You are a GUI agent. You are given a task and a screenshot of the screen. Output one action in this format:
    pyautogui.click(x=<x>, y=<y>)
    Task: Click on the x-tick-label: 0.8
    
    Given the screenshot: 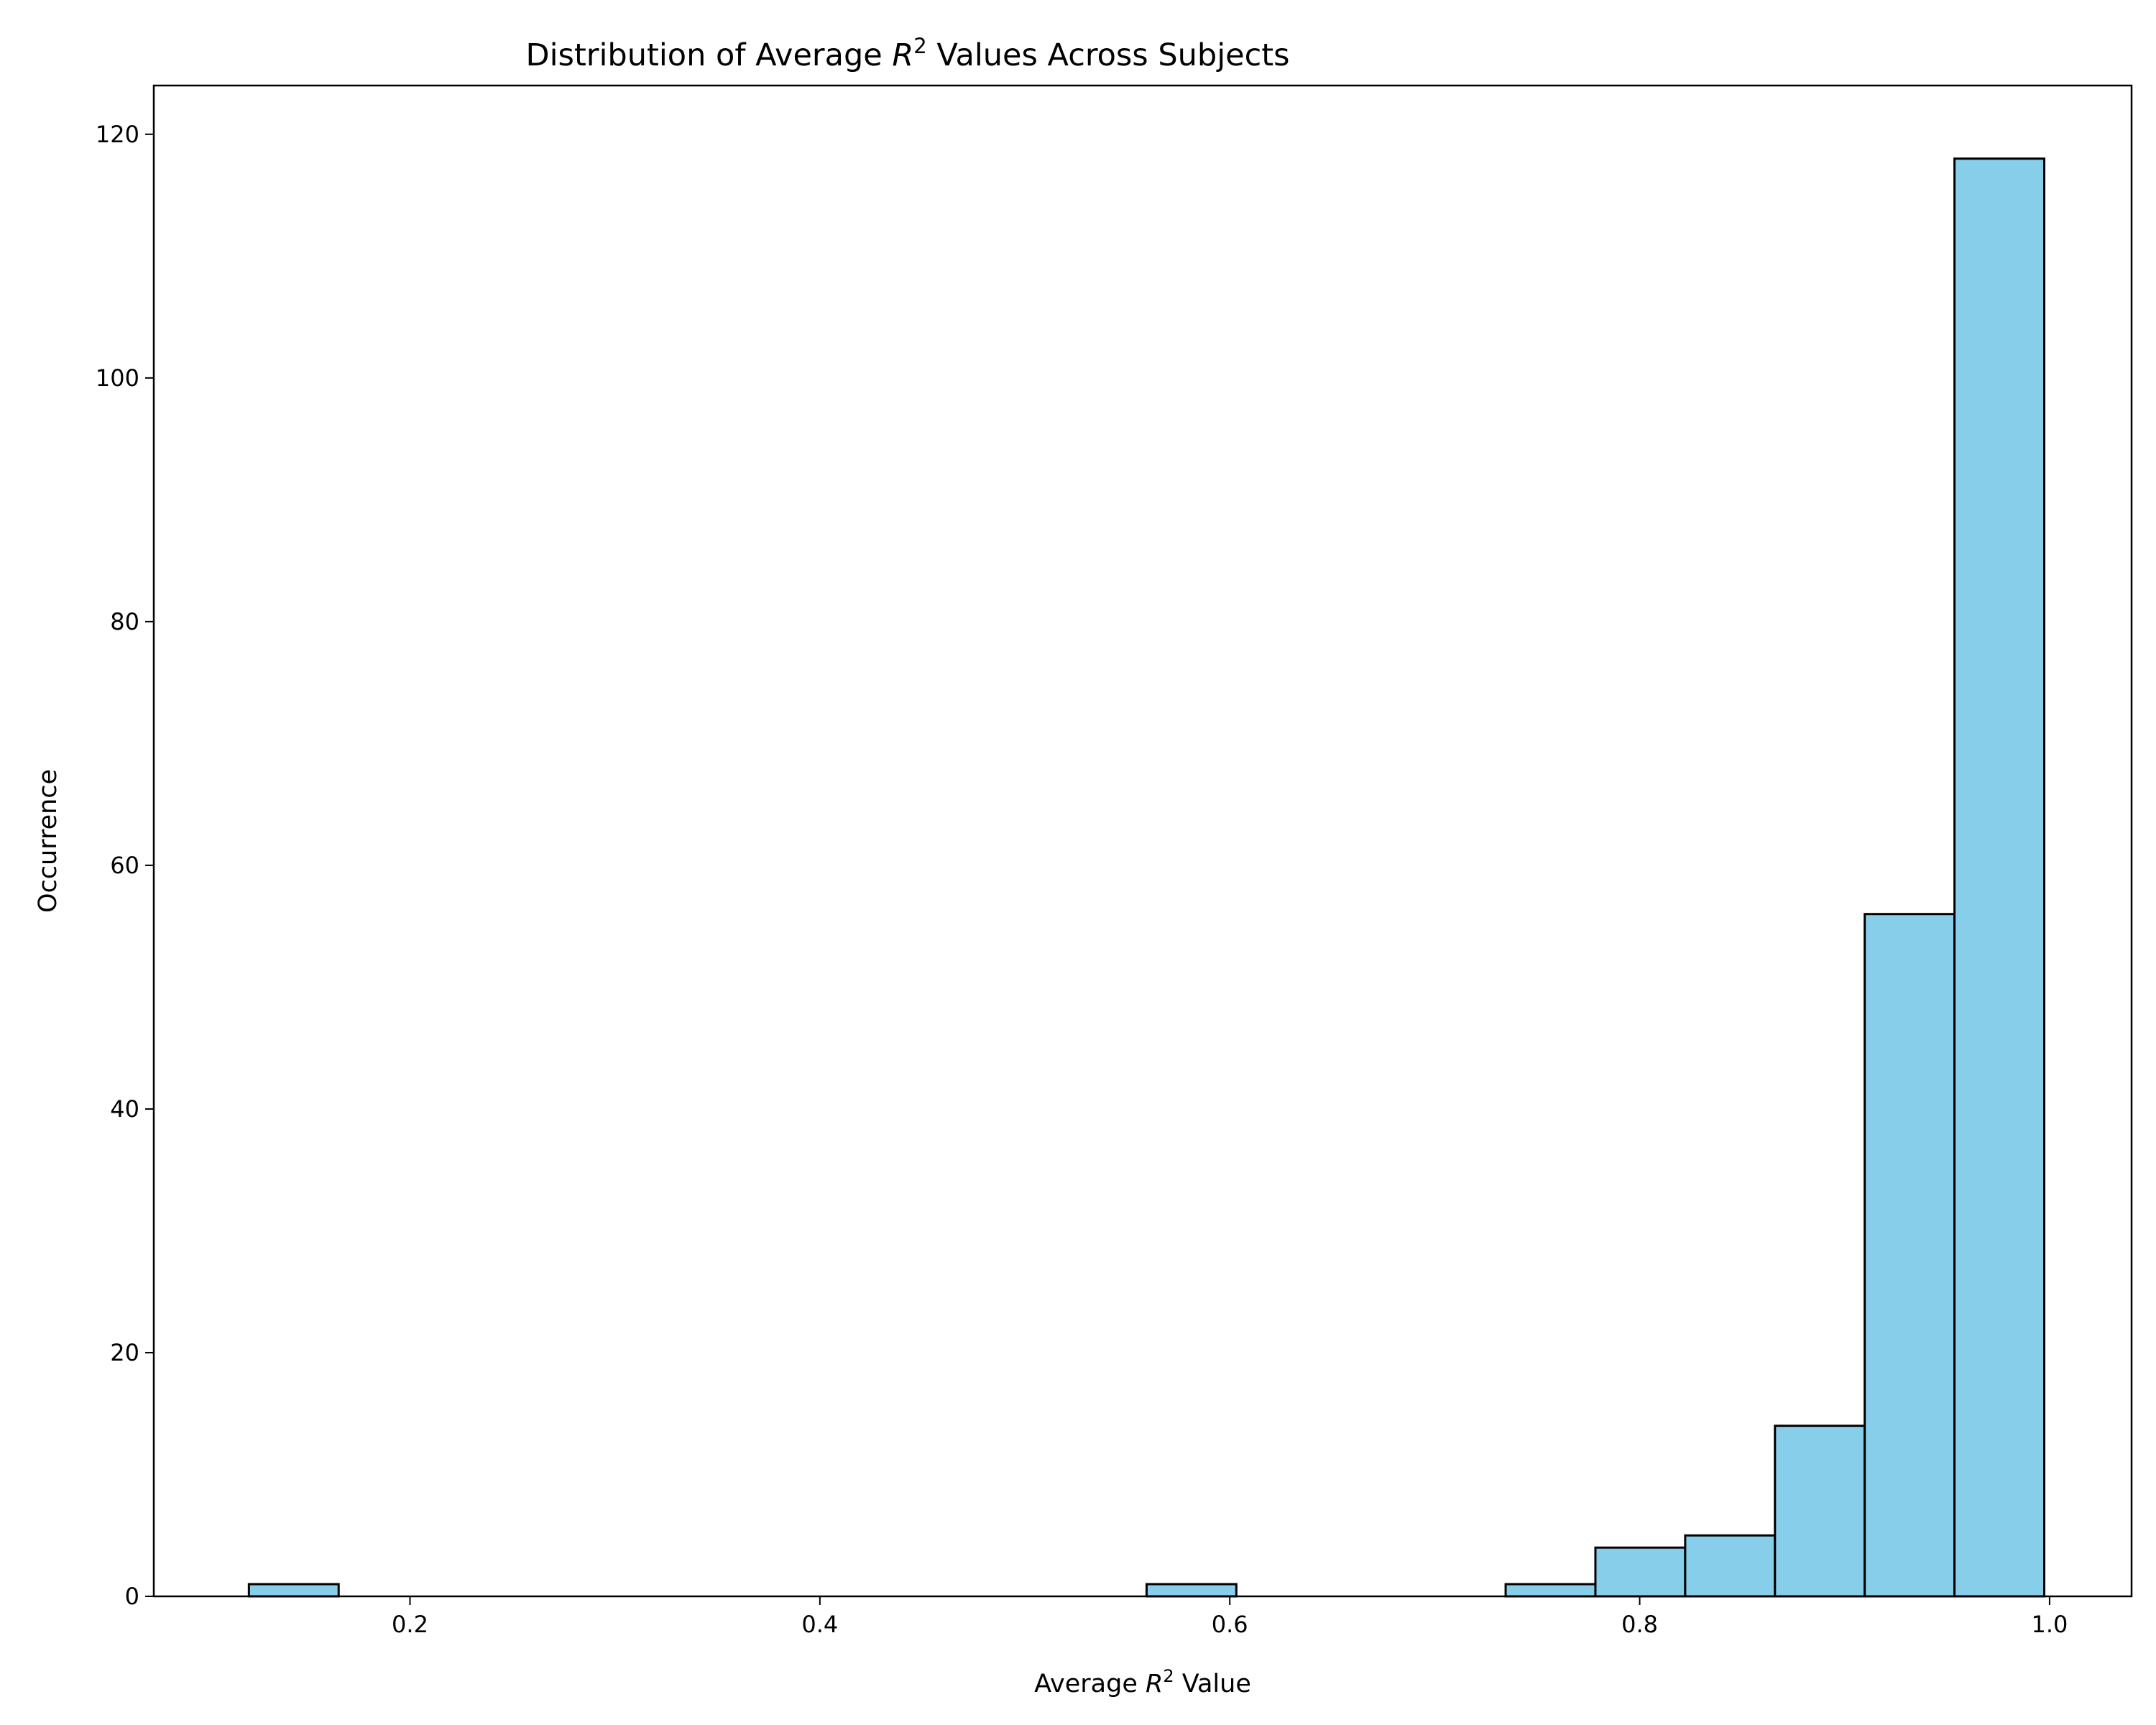 What is the action you would take?
    pyautogui.click(x=1639, y=1624)
    